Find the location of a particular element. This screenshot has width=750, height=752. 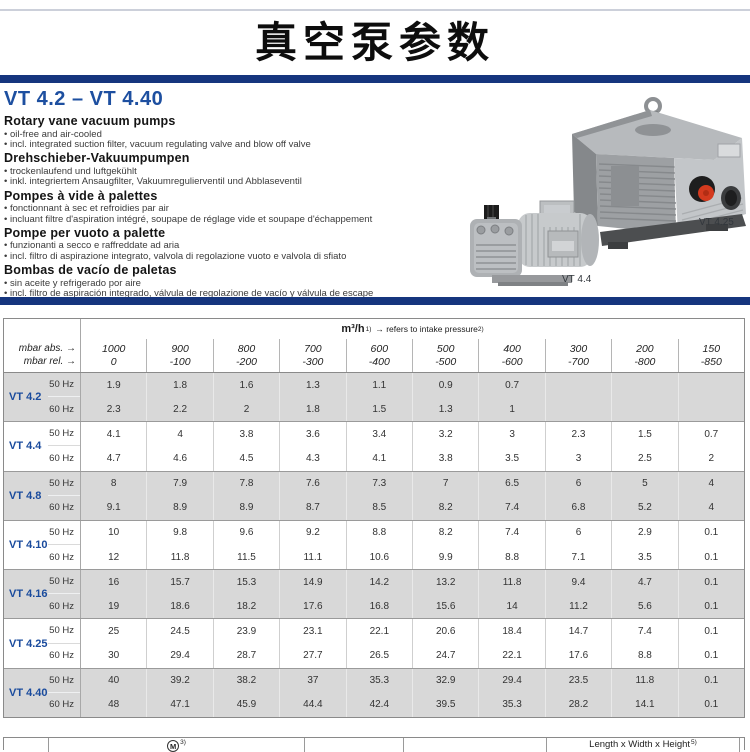

flow-value: 8.8 is located at coordinates (644, 655).